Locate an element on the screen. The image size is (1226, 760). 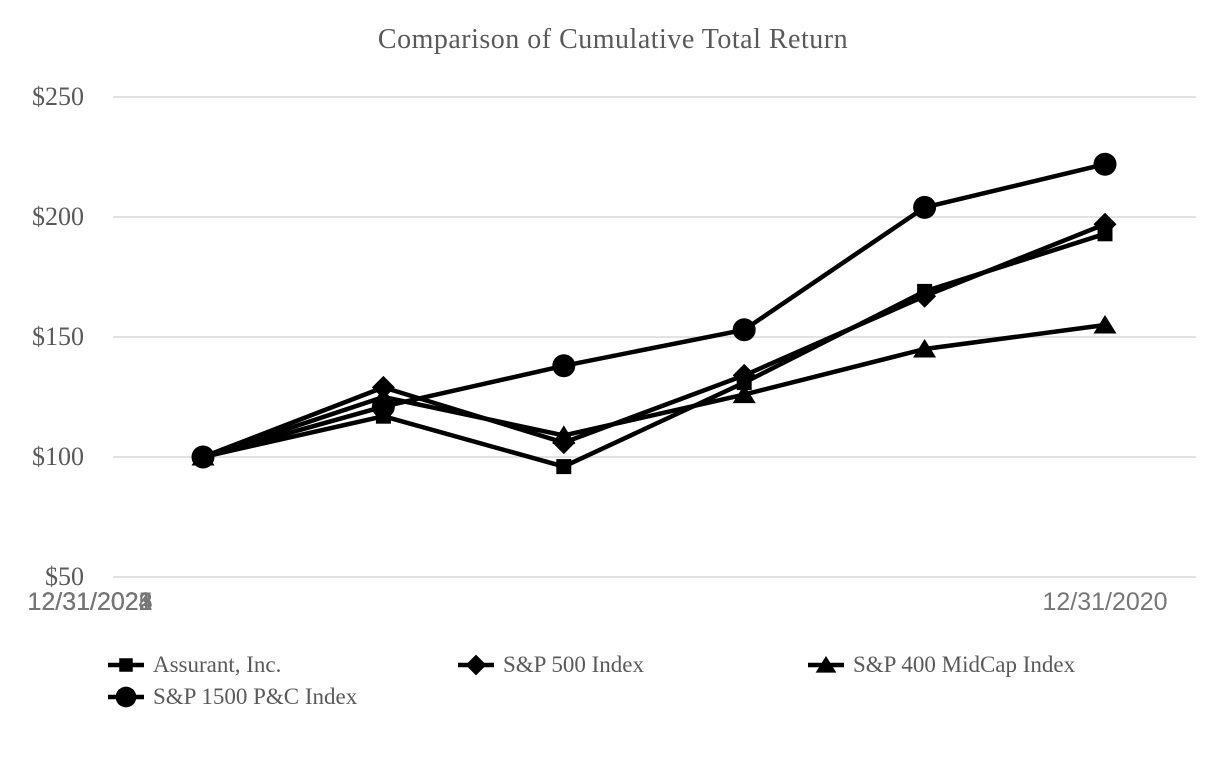
x-axis-tick-label: 12/31/2023 is located at coordinates (90, 602).